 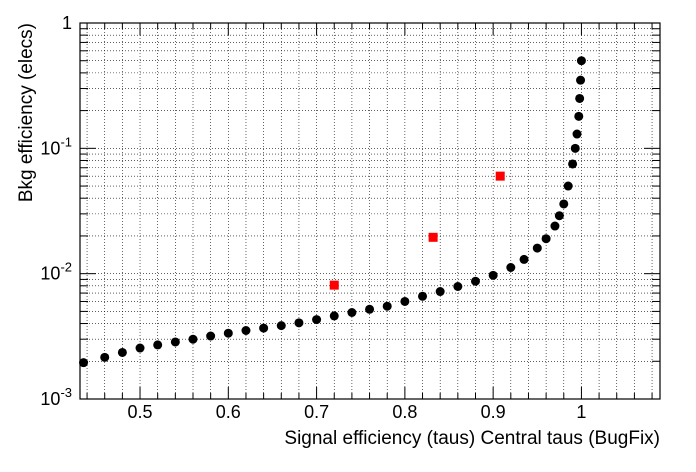 I want to click on y-tick-label: 10⁻², so click(x=56, y=272).